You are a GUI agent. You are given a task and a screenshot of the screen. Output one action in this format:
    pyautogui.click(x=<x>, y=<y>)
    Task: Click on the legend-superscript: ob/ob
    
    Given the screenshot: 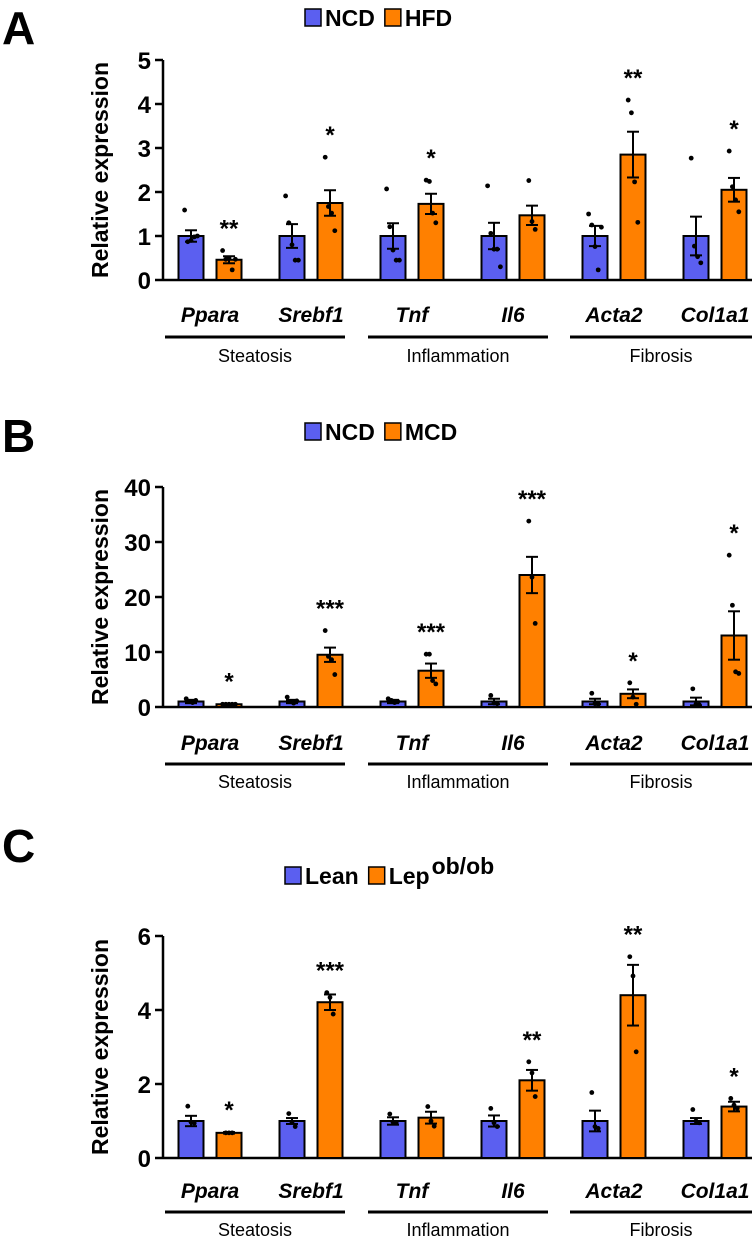 What is the action you would take?
    pyautogui.click(x=463, y=866)
    